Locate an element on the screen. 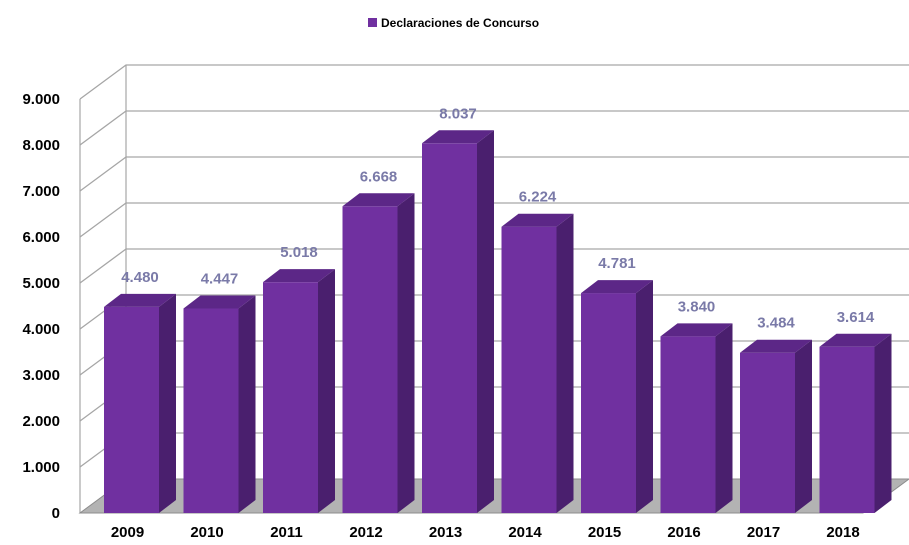 Image resolution: width=909 pixels, height=545 pixels. x-tick-label: 2016 is located at coordinates (683, 532).